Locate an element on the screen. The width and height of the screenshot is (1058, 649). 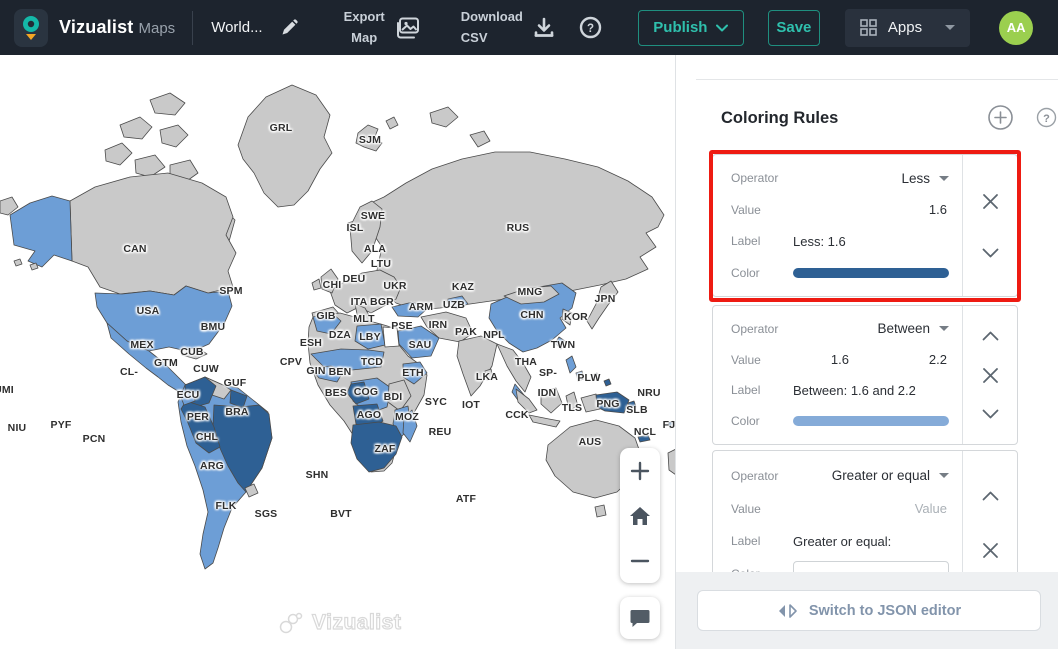
panel-footer: Switch to JSON editor is located at coordinates (867, 610).